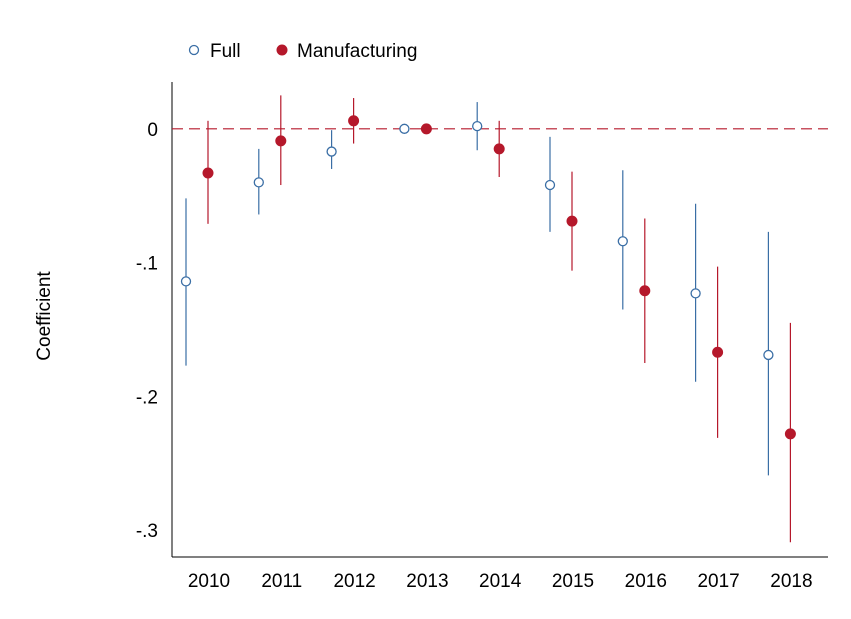 The height and width of the screenshot is (619, 851). What do you see at coordinates (791, 581) in the screenshot?
I see `x-tick-label: 2018` at bounding box center [791, 581].